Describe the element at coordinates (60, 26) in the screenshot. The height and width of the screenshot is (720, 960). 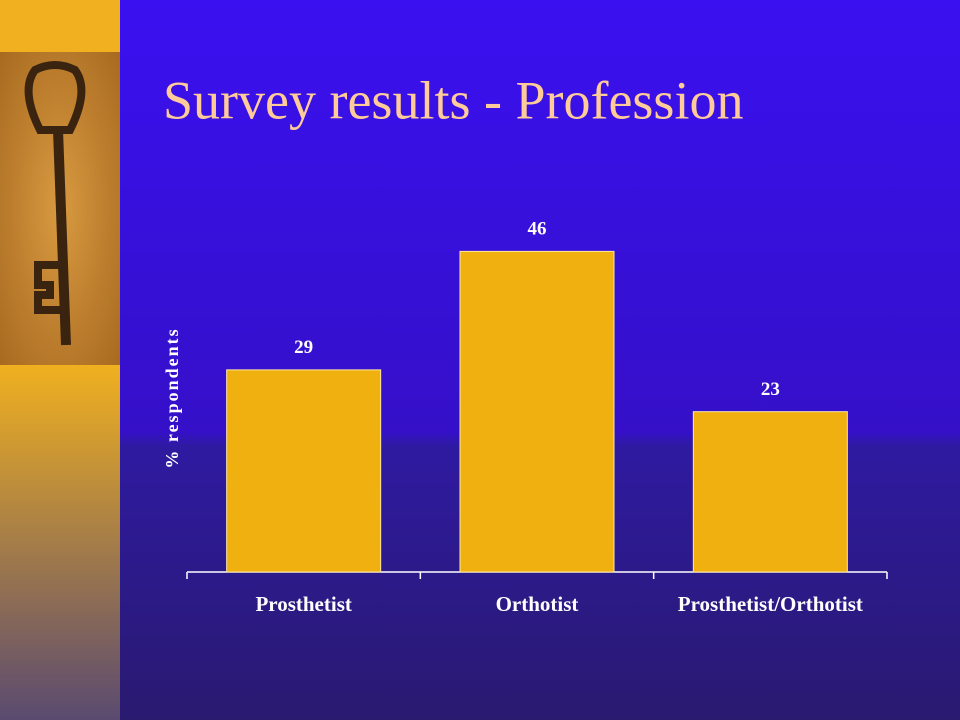
I see `side-strip-top` at that location.